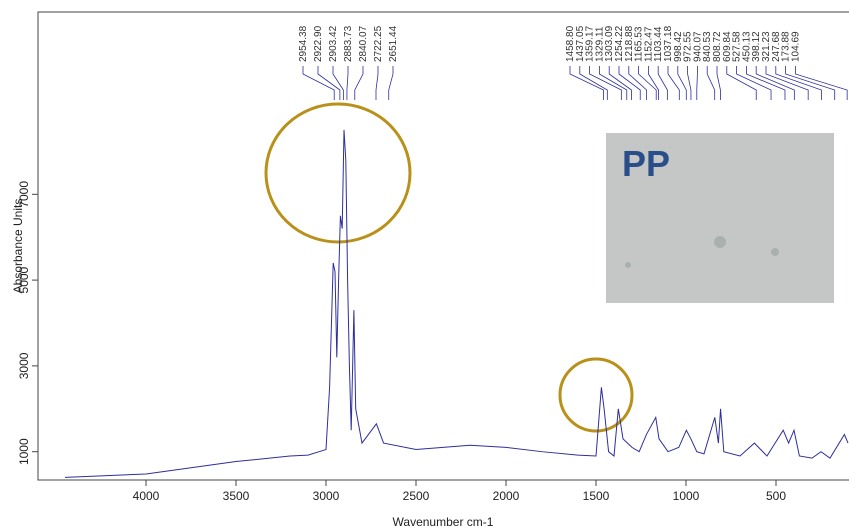 This screenshot has width=849, height=532. Describe the element at coordinates (609, 43) in the screenshot. I see `peak-label: 1303.09` at that location.